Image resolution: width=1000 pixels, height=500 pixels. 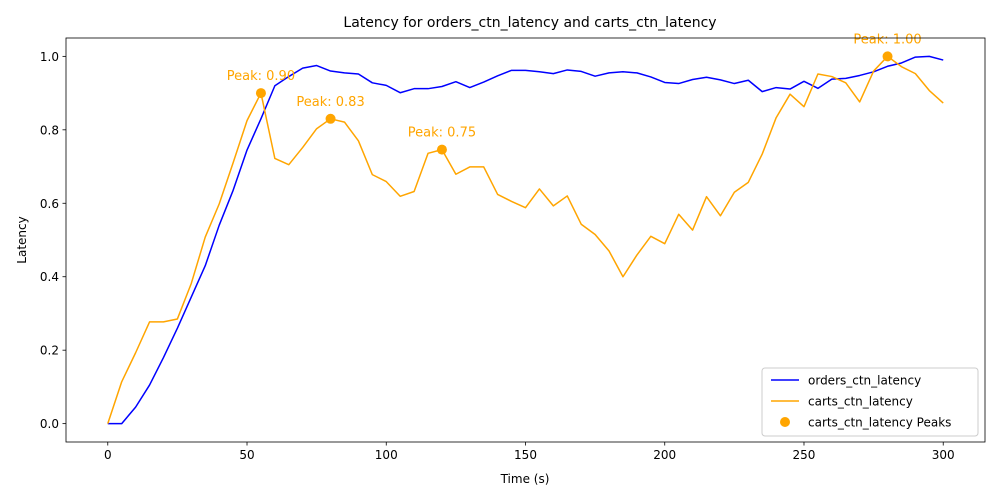 What do you see at coordinates (49, 277) in the screenshot?
I see `y-tick-label: 0.4` at bounding box center [49, 277].